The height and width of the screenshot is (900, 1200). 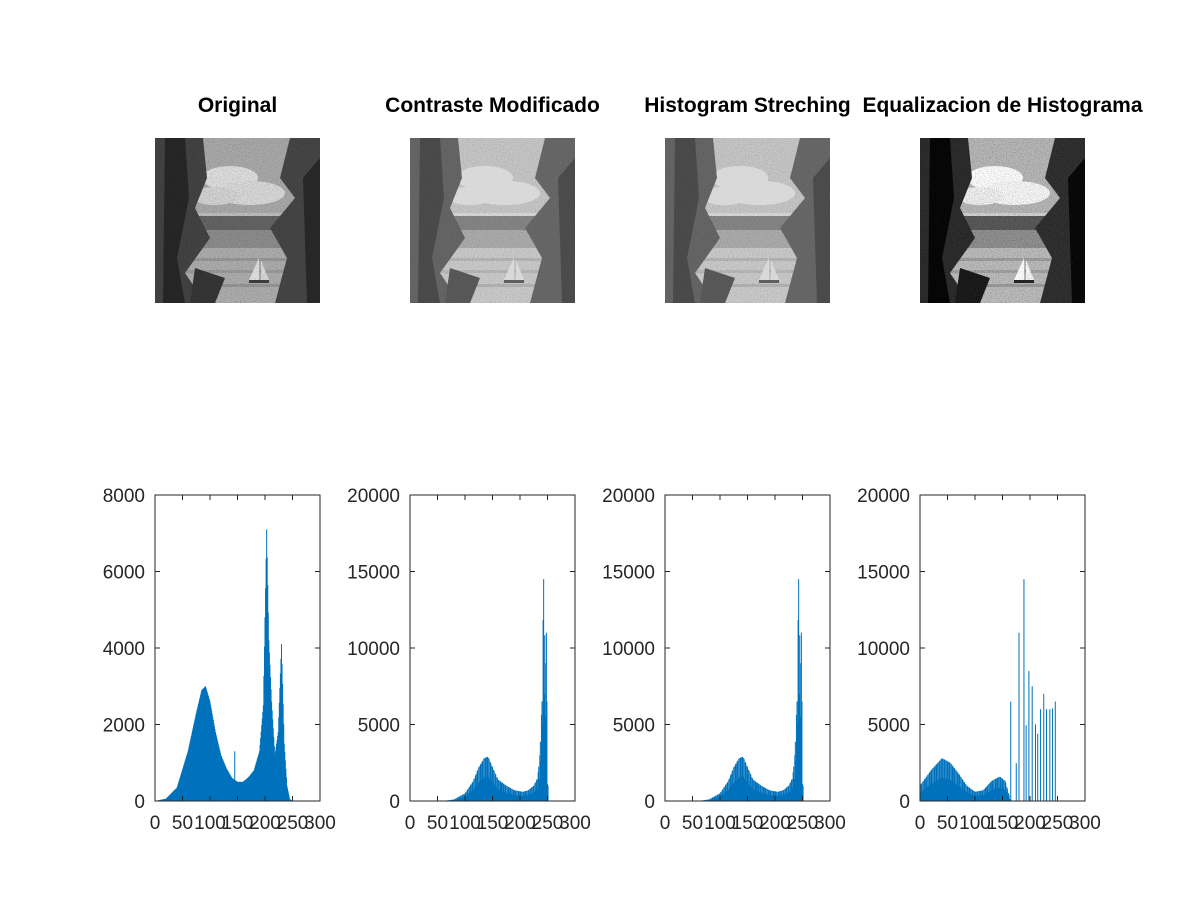 What do you see at coordinates (1002, 105) in the screenshot?
I see `image-title: Equalizacion de Histograma` at bounding box center [1002, 105].